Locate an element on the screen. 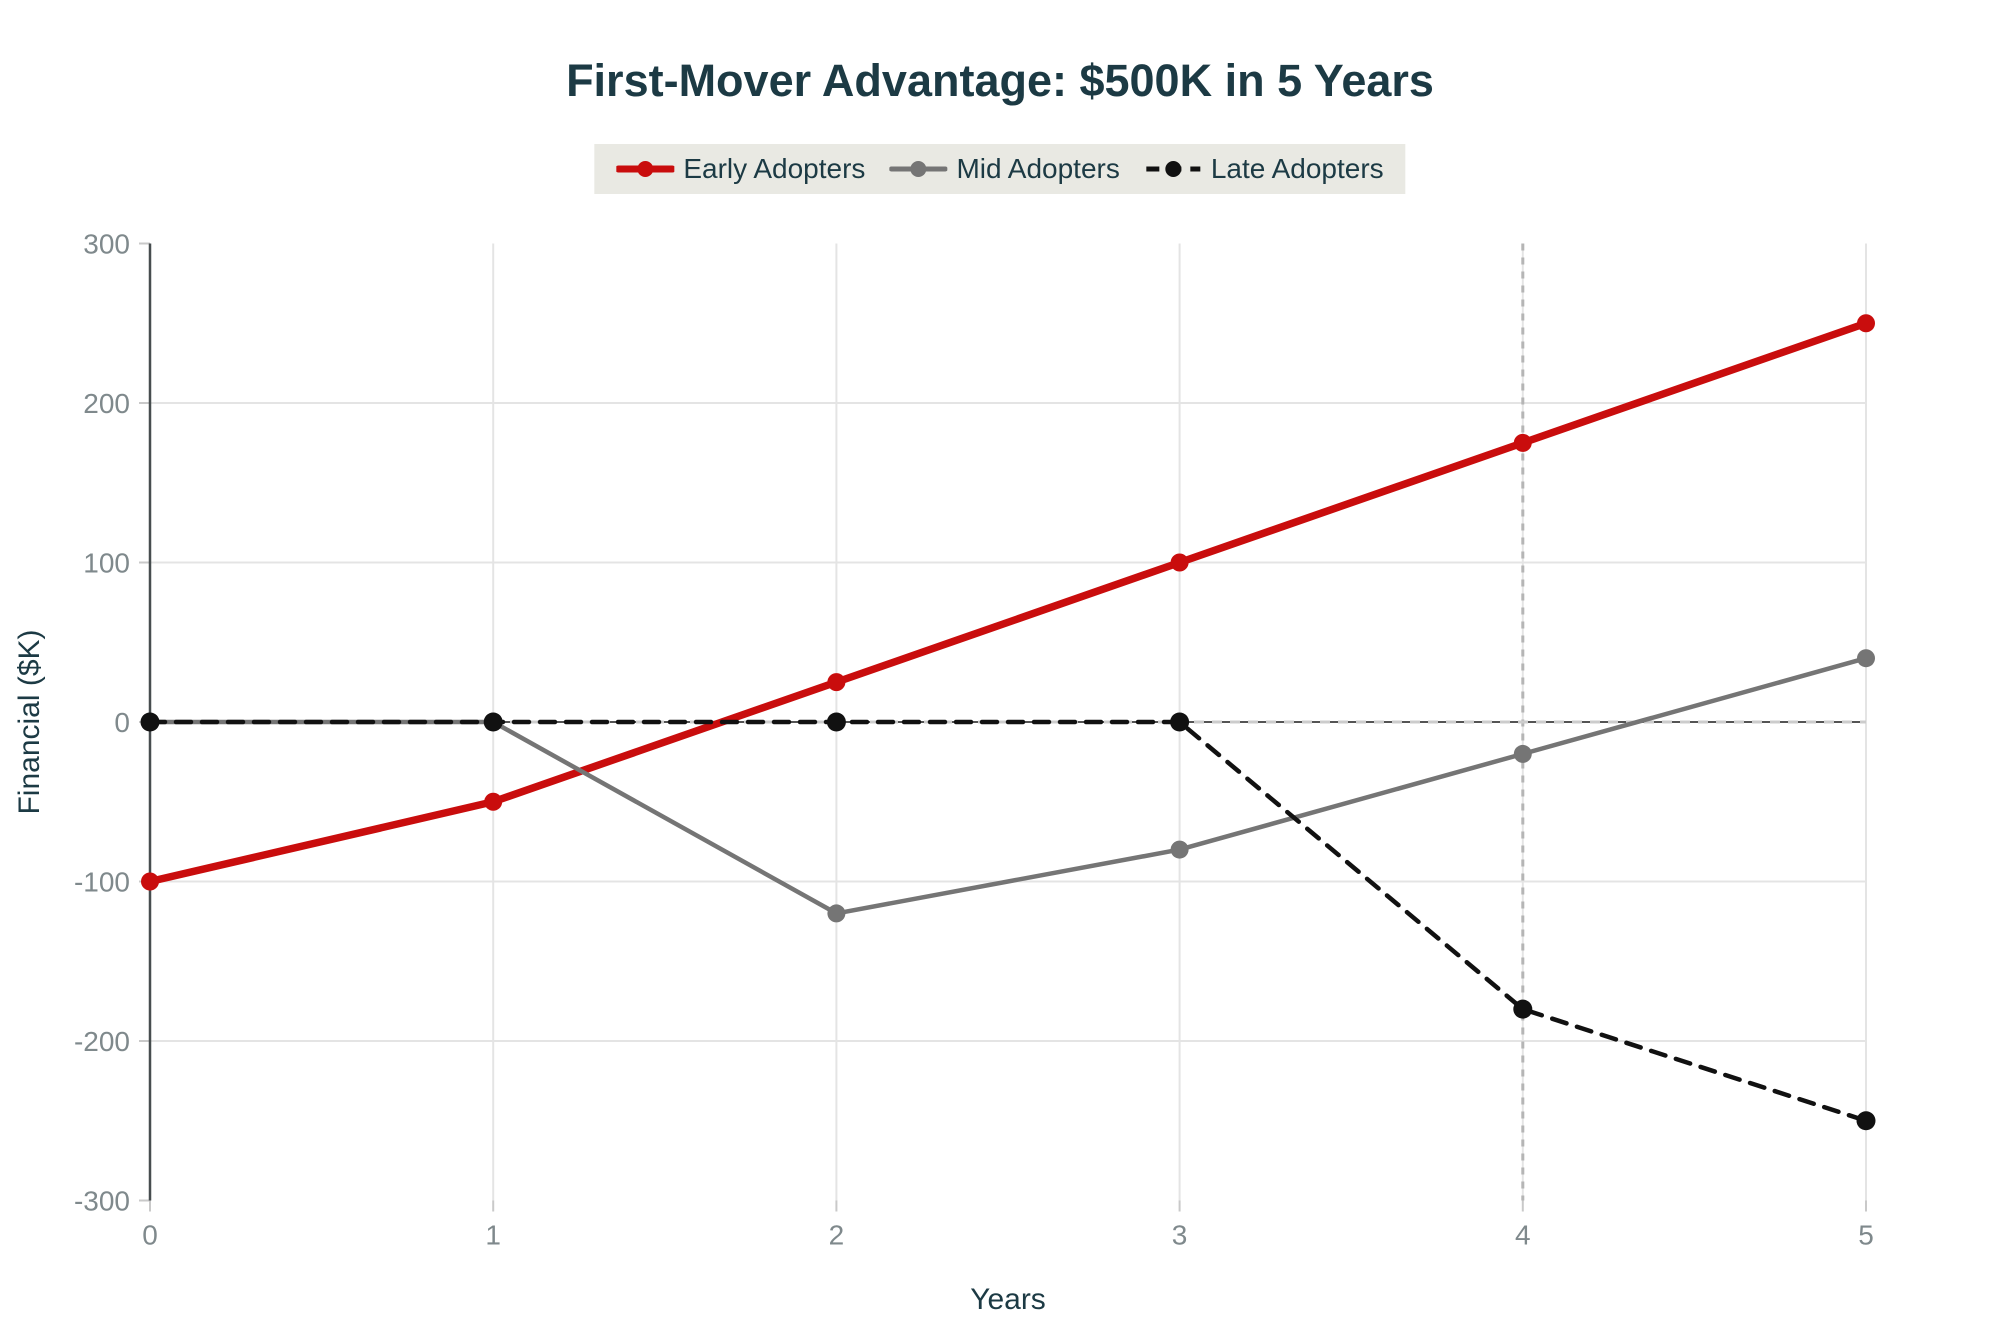  mid-adopters-line-marker-icon is located at coordinates (918, 169).